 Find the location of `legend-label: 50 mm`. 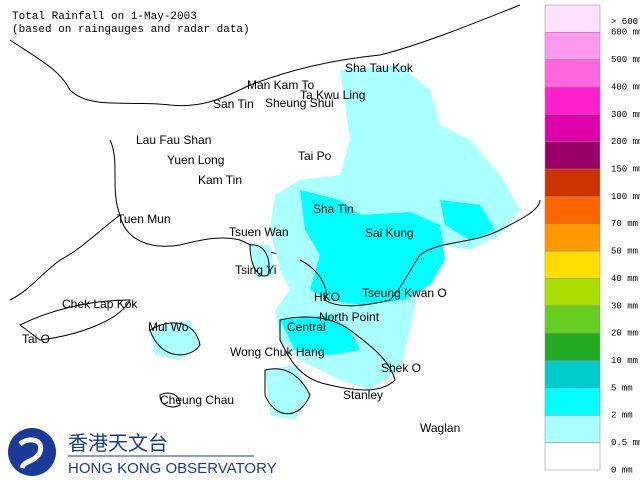

legend-label: 50 mm is located at coordinates (624, 252).